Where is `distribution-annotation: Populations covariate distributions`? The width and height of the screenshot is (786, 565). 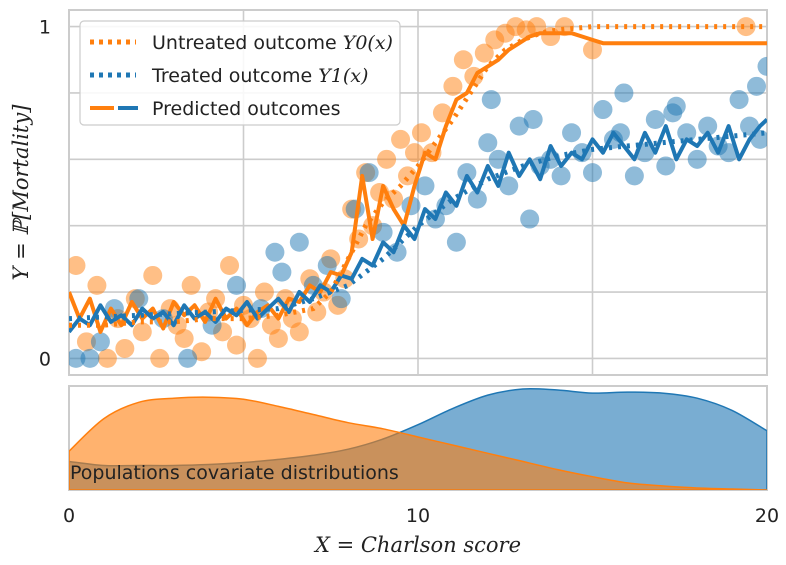
distribution-annotation: Populations covariate distributions is located at coordinates (234, 473).